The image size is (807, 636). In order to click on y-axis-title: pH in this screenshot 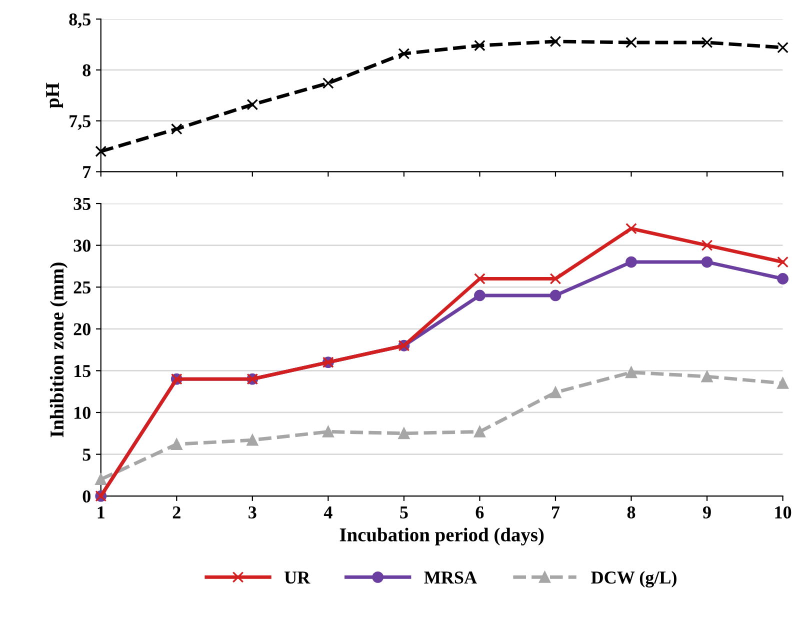, I will do `click(55, 95)`.